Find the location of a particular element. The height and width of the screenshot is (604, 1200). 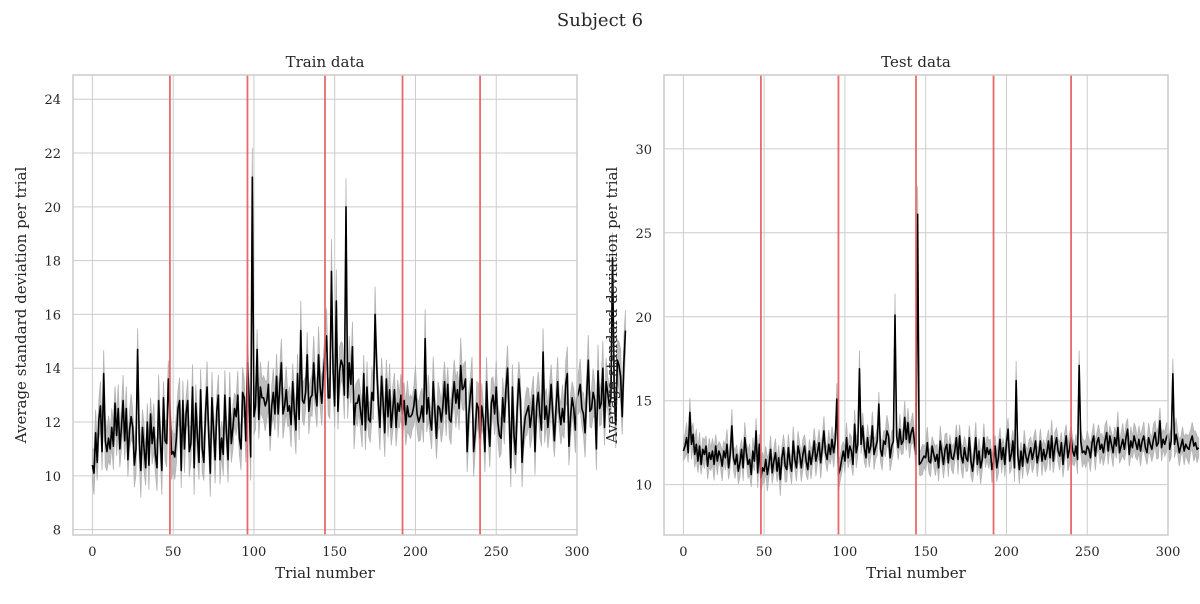

test-ytick-label-3: 25 is located at coordinates (643, 234).